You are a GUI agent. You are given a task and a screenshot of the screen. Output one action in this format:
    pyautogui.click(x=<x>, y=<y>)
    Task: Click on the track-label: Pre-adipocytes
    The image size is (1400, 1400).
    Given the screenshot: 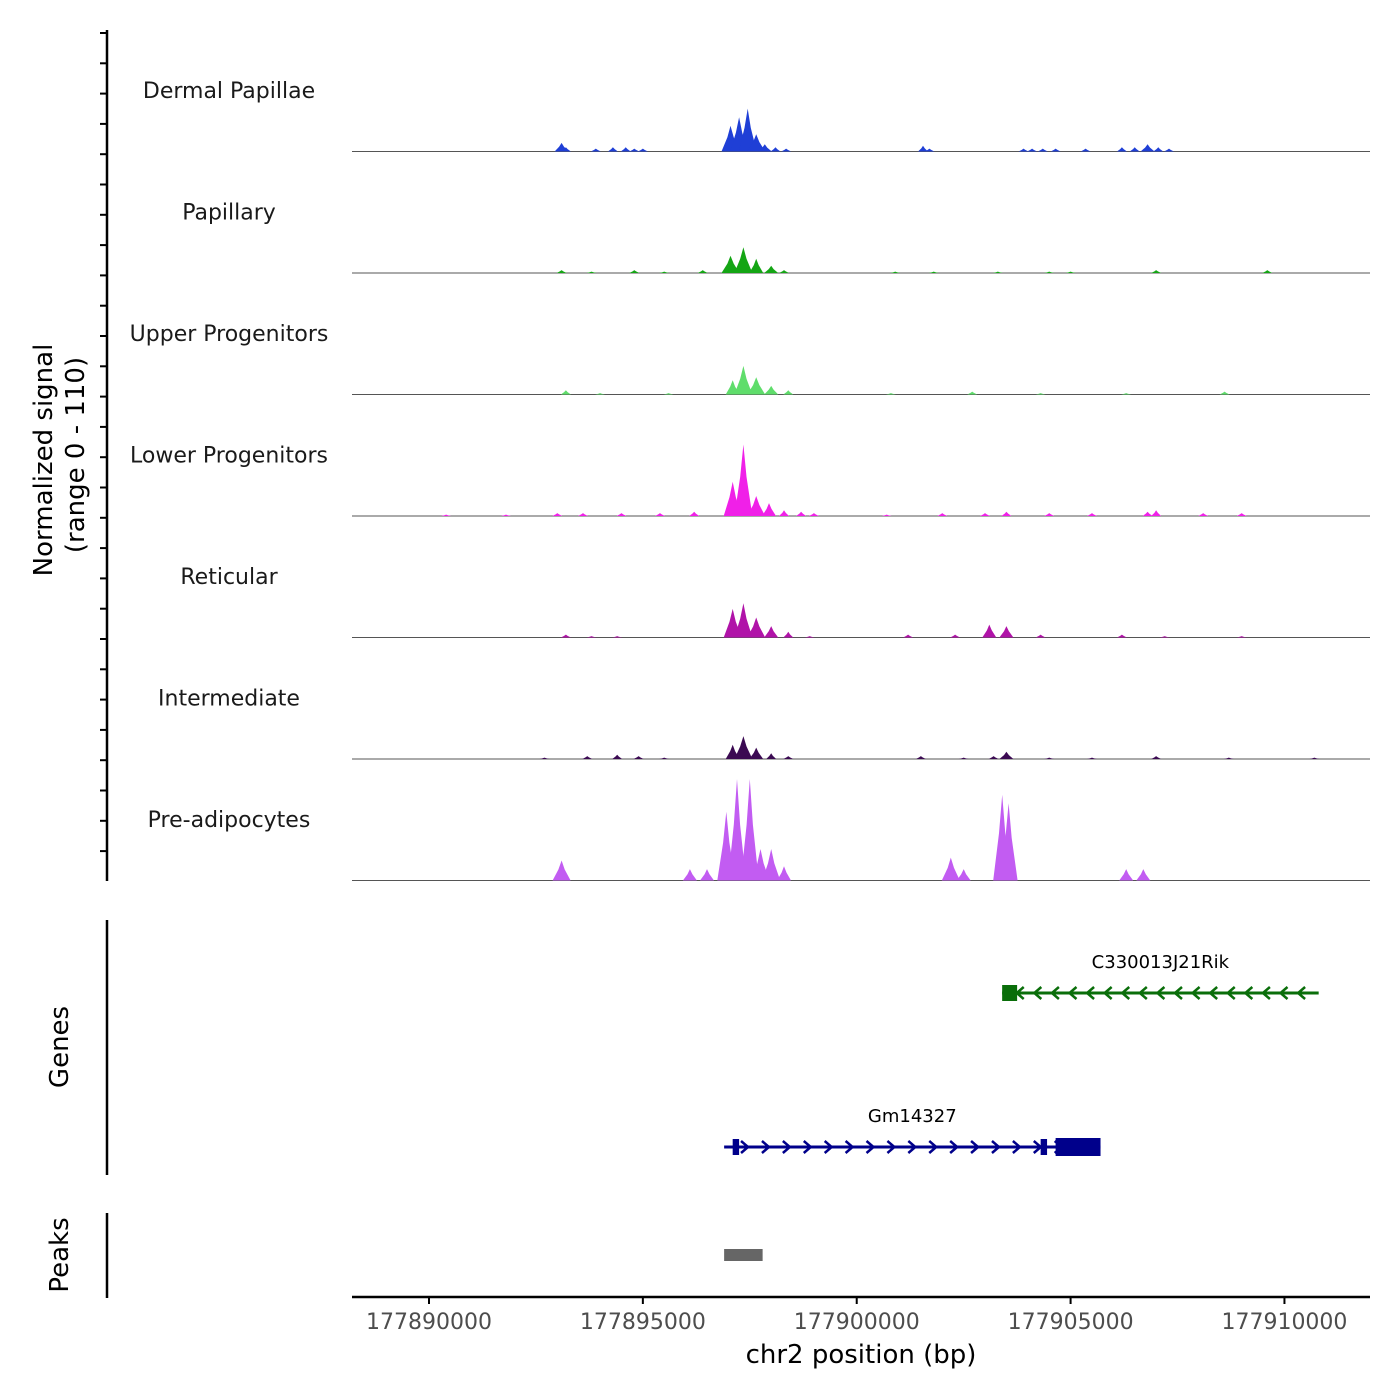 What is the action you would take?
    pyautogui.click(x=229, y=820)
    